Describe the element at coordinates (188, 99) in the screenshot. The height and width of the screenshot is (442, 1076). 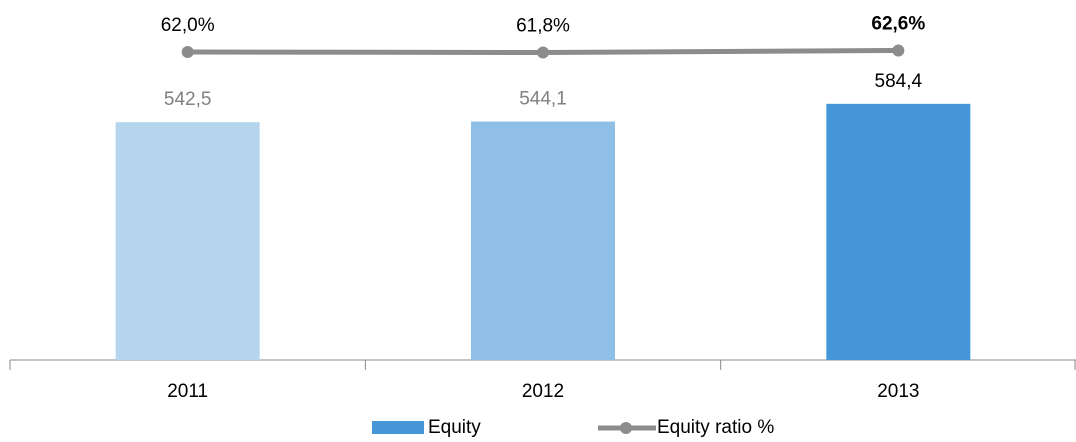
I see `data-label: 542,5` at that location.